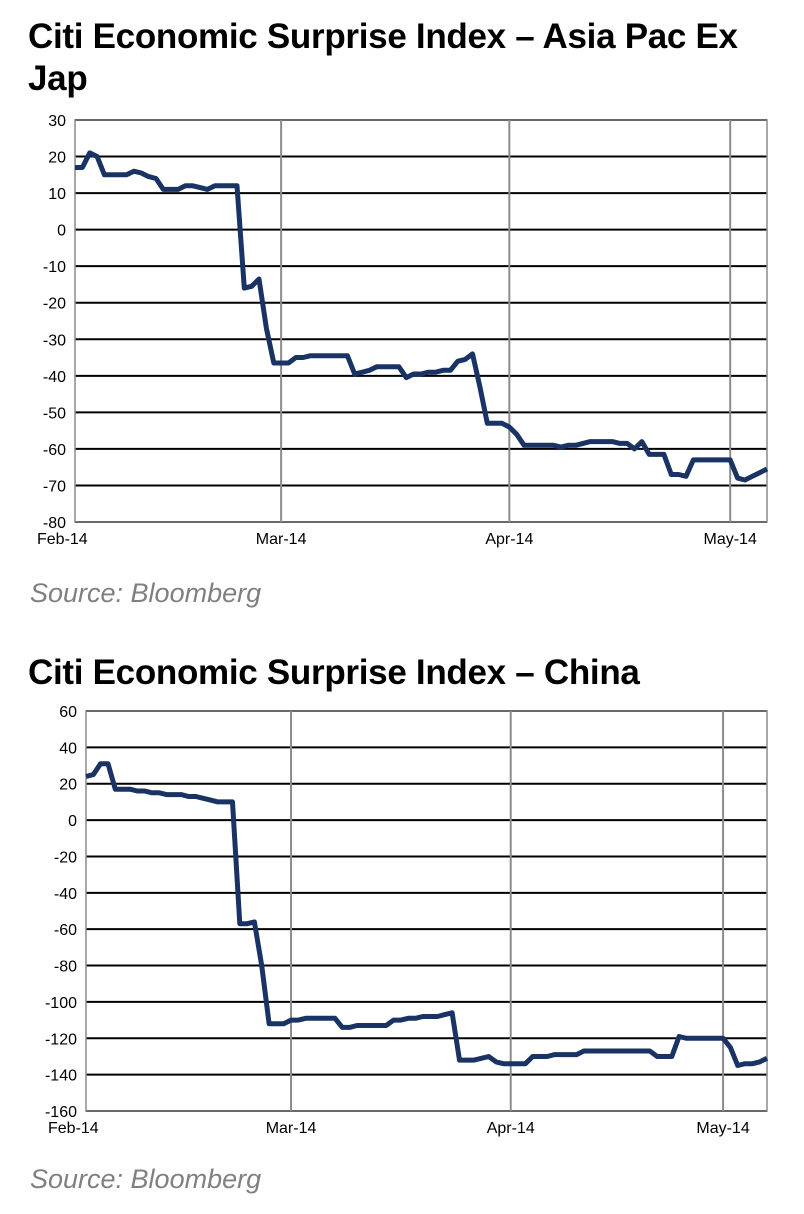 This screenshot has height=1214, width=804. I want to click on y-tick-label: -100, so click(61, 1003).